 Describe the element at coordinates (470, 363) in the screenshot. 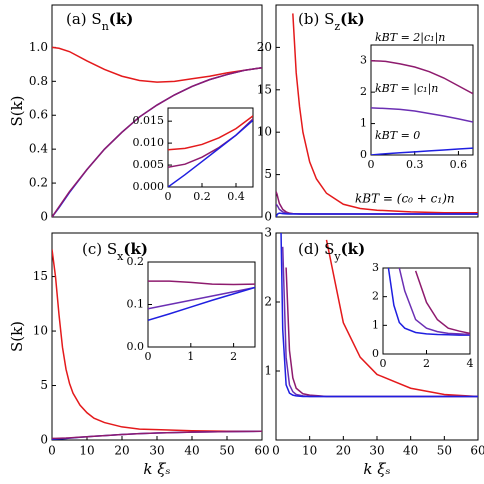

I see `x-tick-label: 4` at that location.